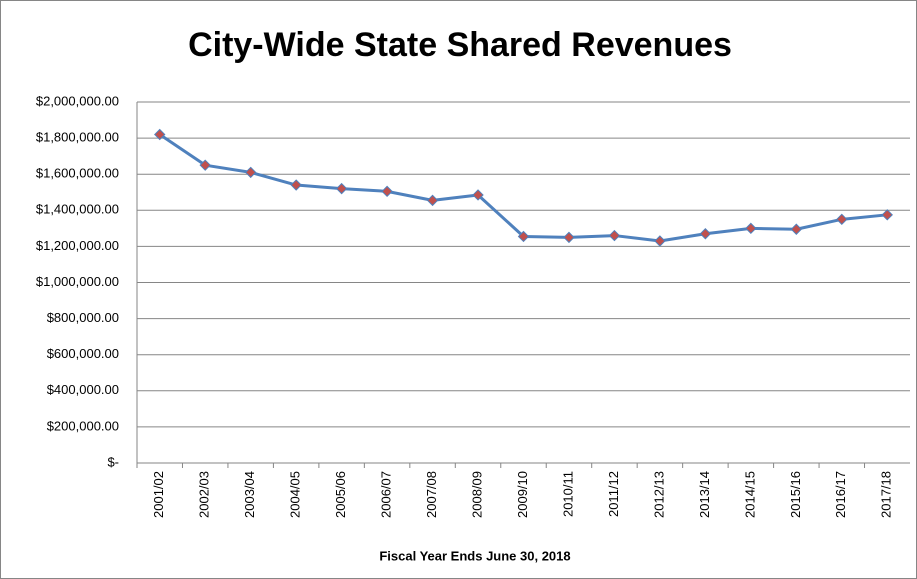  I want to click on chart-title: City-Wide State Shared Revenues, so click(460, 45).